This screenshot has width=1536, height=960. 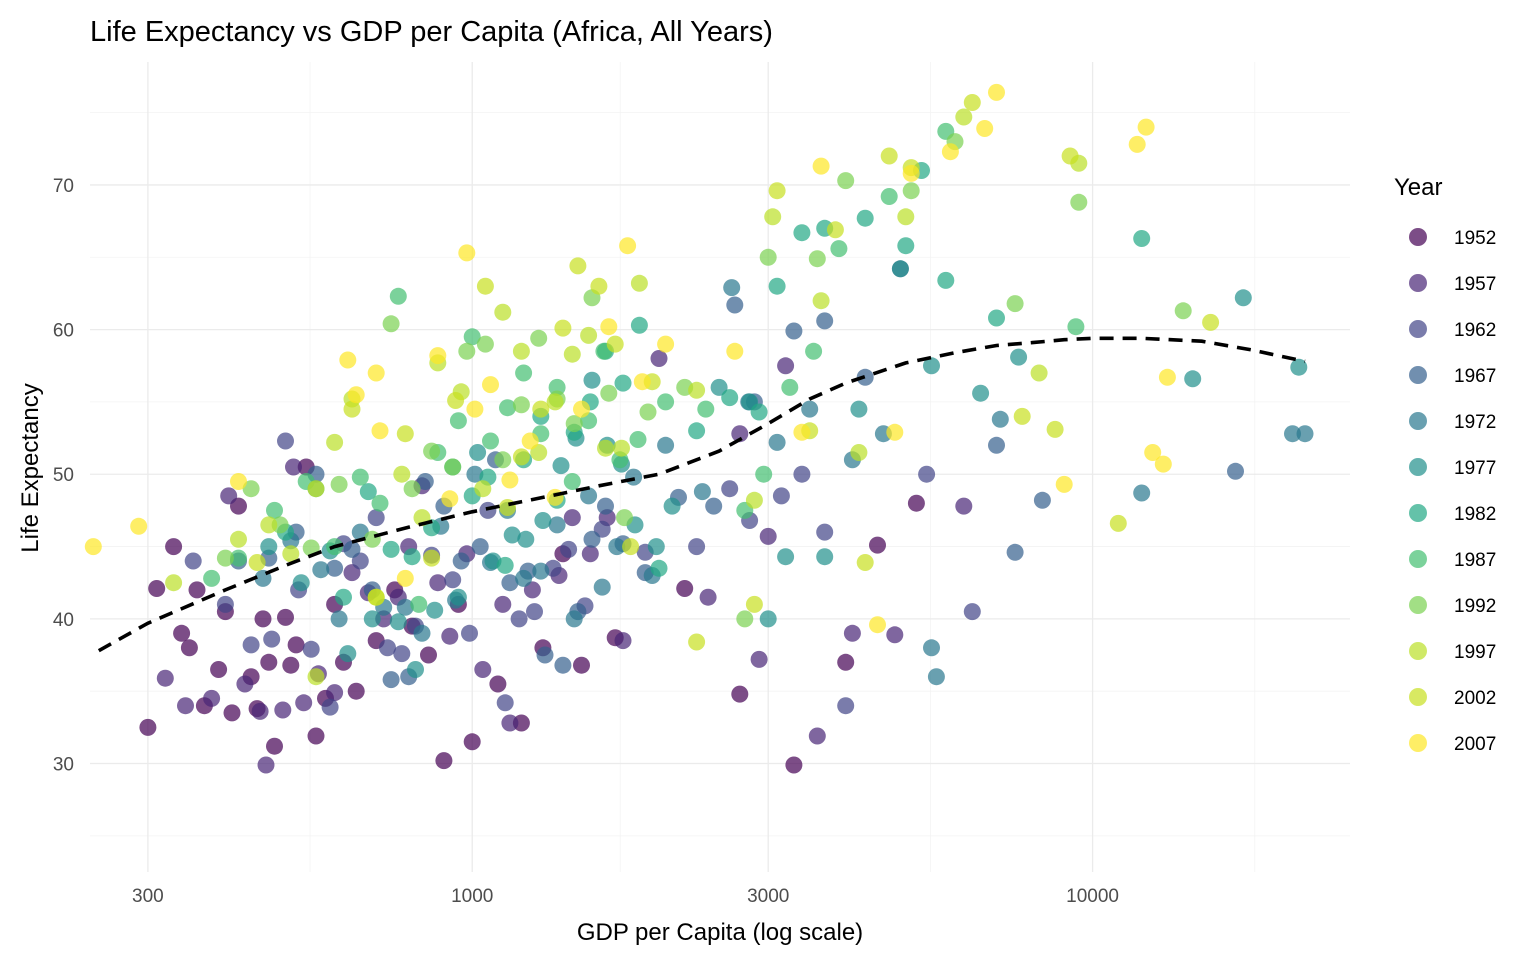 What do you see at coordinates (1475, 606) in the screenshot?
I see `legend-label: 1992` at bounding box center [1475, 606].